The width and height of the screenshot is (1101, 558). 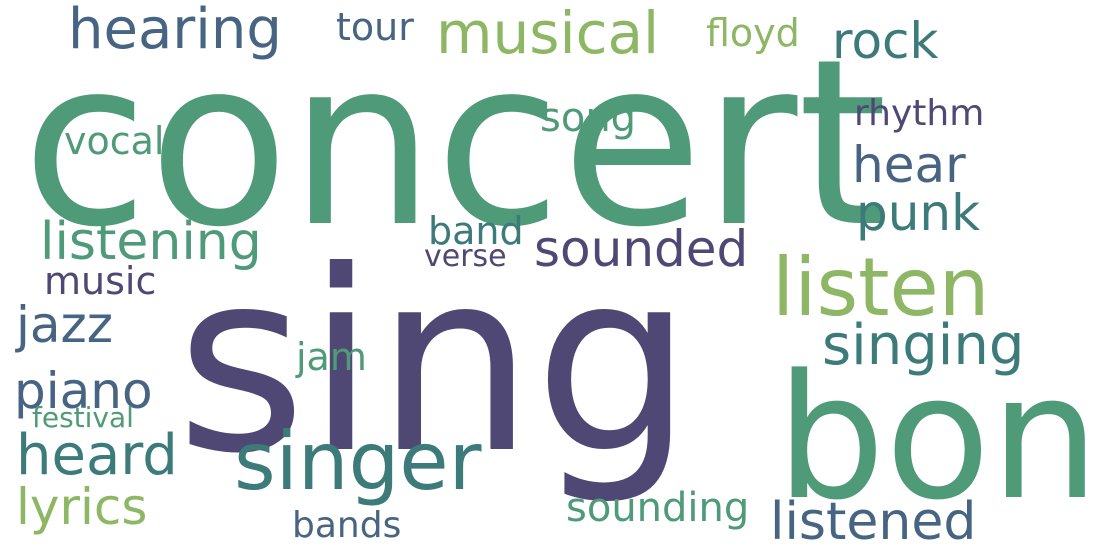 What do you see at coordinates (548, 33) in the screenshot?
I see `word-musical: musical` at bounding box center [548, 33].